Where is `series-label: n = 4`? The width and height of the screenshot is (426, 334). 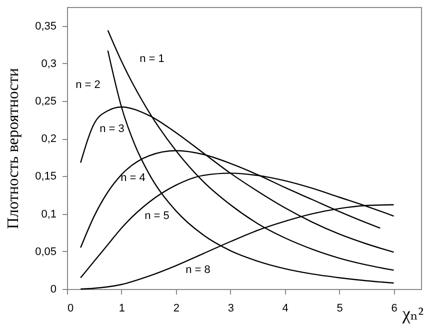 series-label: n = 4 is located at coordinates (133, 178).